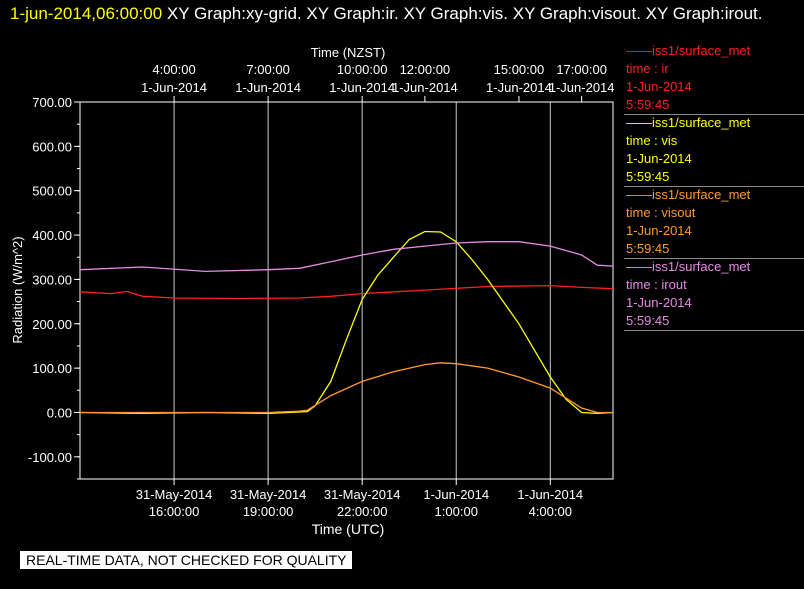 This screenshot has height=589, width=804. Describe the element at coordinates (50, 457) in the screenshot. I see `y-tick-label: -100.00` at that location.